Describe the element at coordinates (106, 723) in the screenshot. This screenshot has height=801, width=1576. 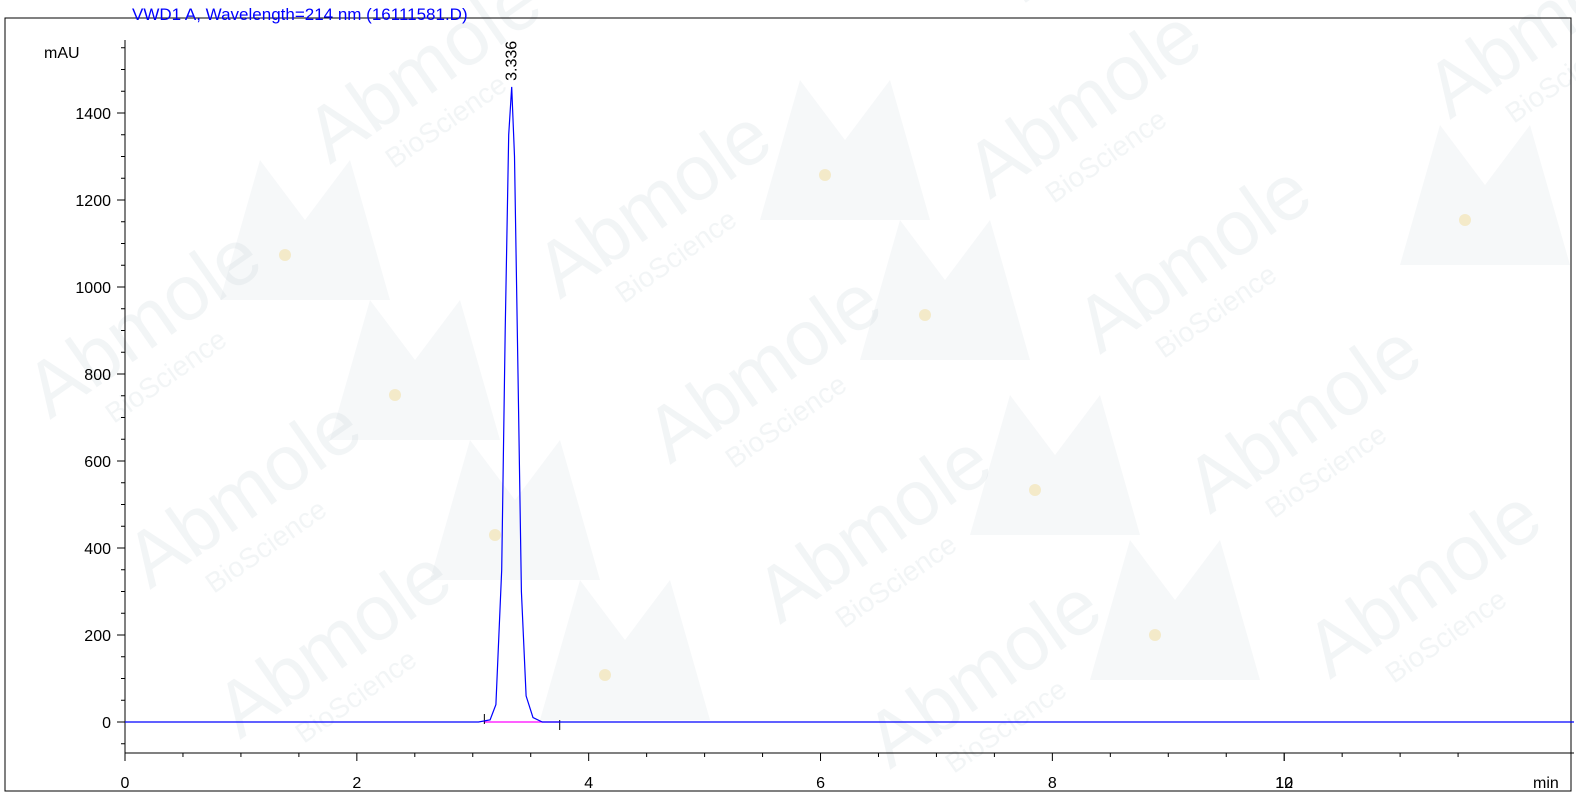
I see `y-tick-label: 0` at that location.